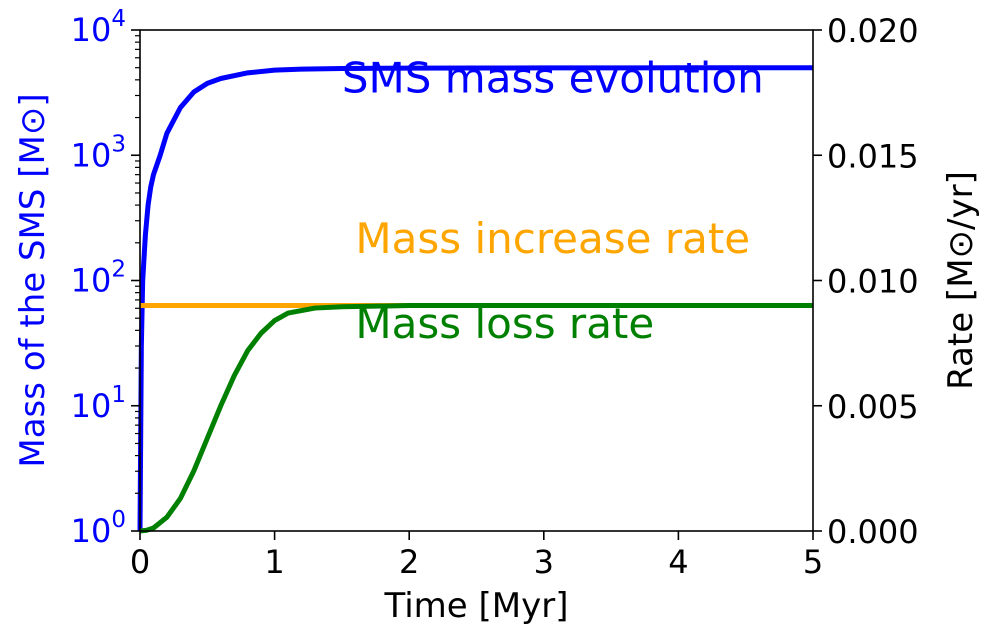  Describe the element at coordinates (476, 556) in the screenshot. I see `x-axis: 0 1 2 3 4 5` at that location.